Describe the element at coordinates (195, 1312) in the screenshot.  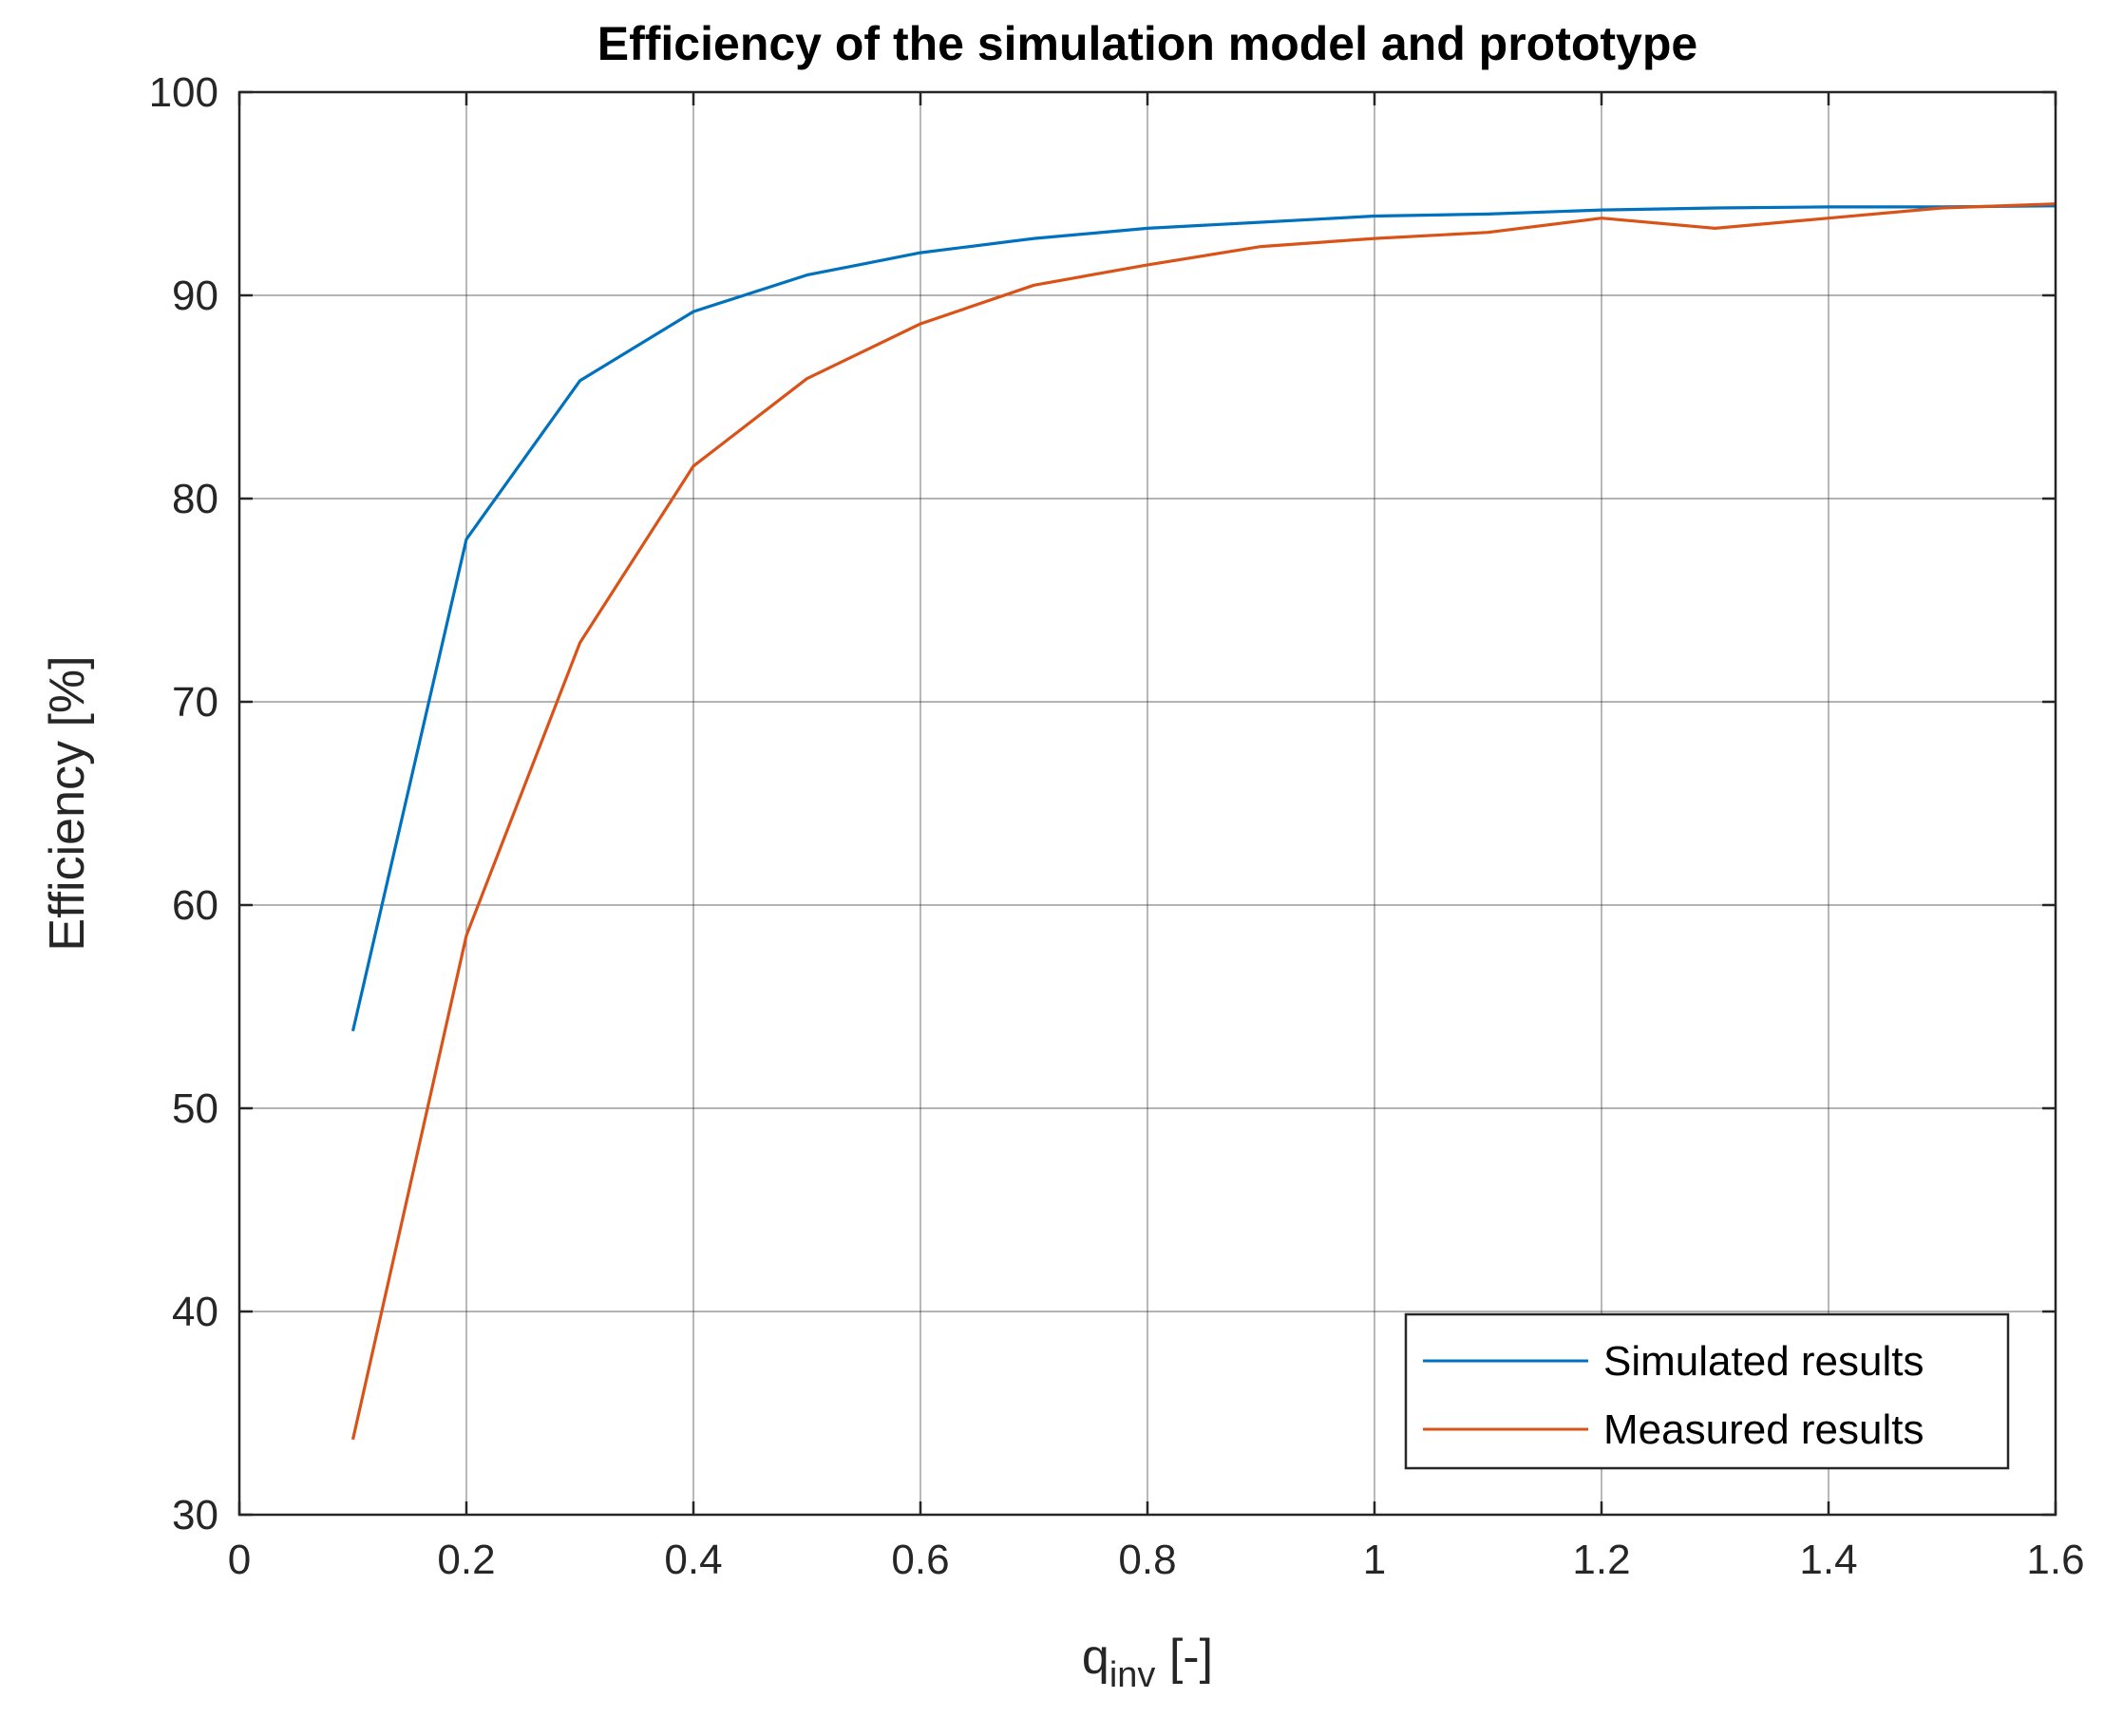
I see `y-tick-label: 40` at that location.